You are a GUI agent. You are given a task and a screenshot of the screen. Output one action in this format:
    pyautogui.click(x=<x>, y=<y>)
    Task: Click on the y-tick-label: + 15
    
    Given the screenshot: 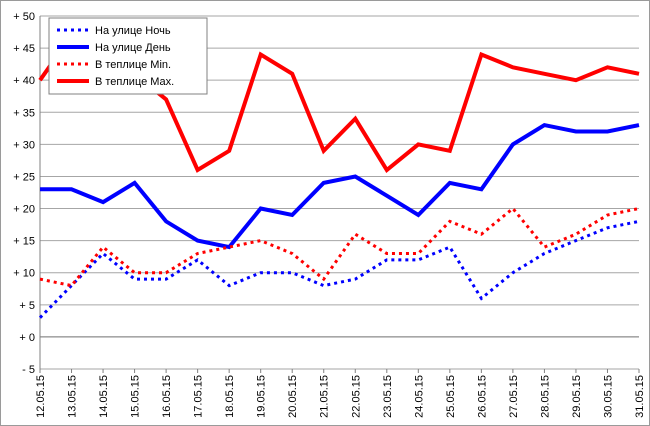 What is the action you would take?
    pyautogui.click(x=24, y=242)
    